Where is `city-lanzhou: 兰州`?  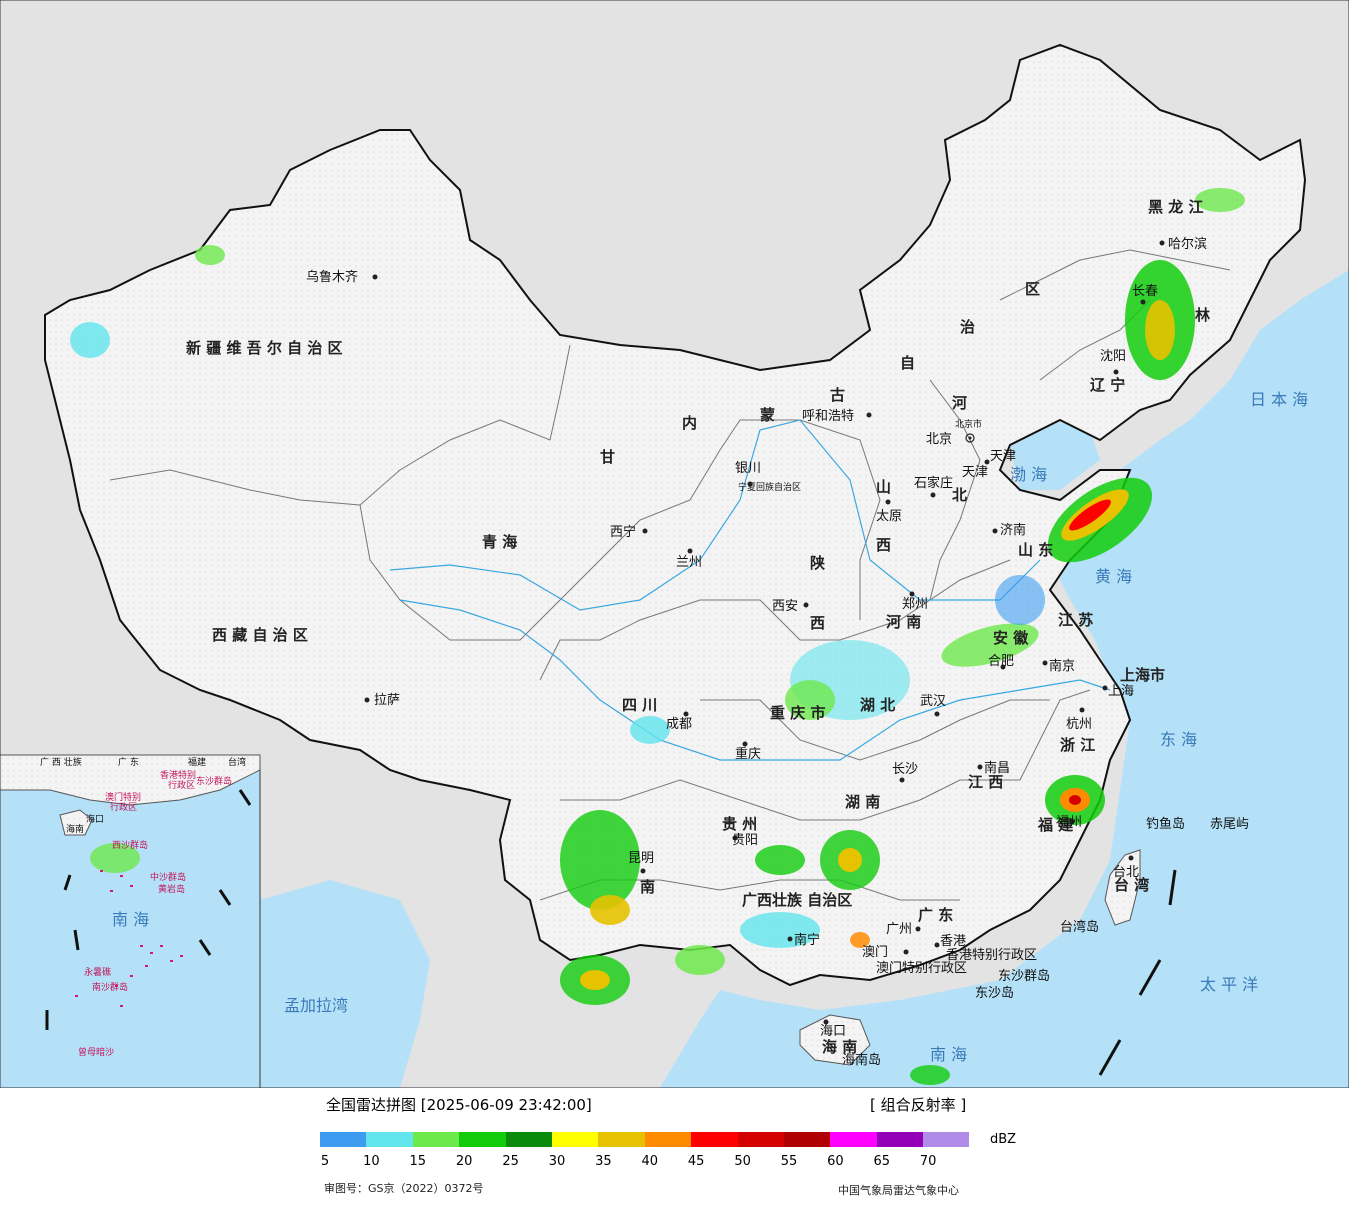 city-lanzhou: 兰州 is located at coordinates (689, 559).